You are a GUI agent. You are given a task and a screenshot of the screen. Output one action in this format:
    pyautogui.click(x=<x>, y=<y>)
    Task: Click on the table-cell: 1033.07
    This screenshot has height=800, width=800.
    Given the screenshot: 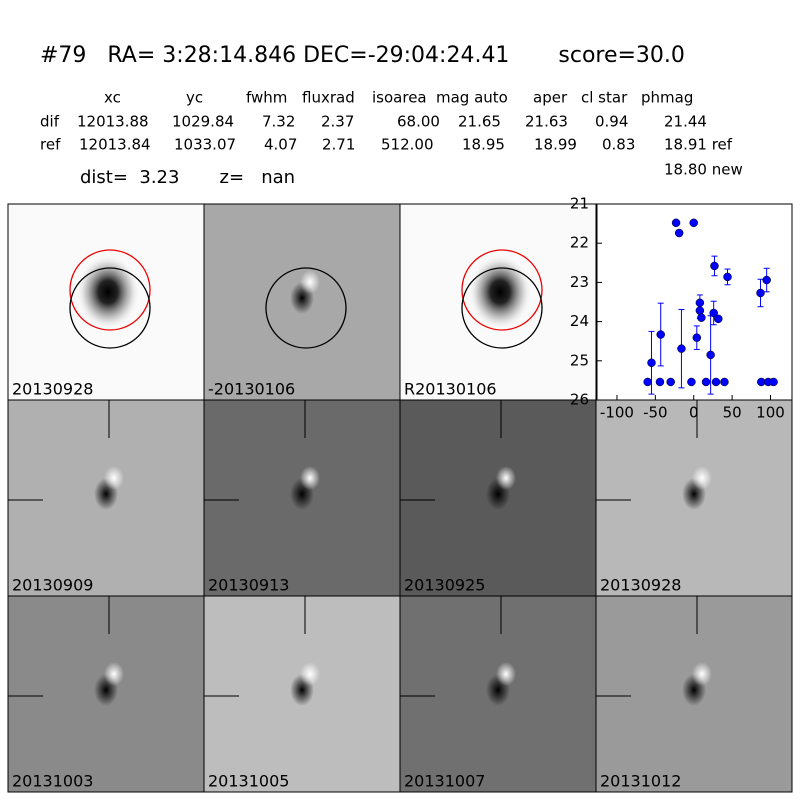 What is the action you would take?
    pyautogui.click(x=205, y=145)
    